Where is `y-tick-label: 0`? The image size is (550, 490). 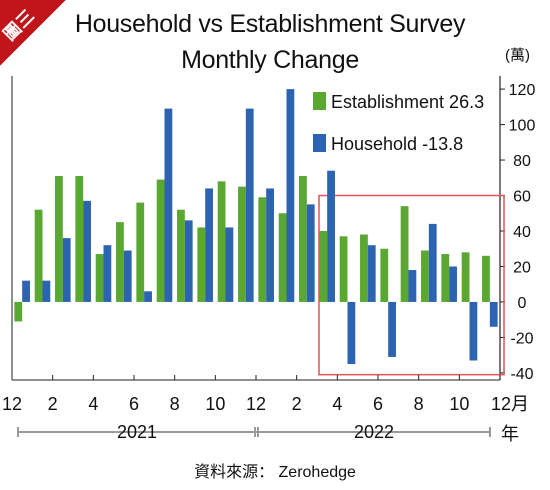
y-tick-label: 0 is located at coordinates (522, 303).